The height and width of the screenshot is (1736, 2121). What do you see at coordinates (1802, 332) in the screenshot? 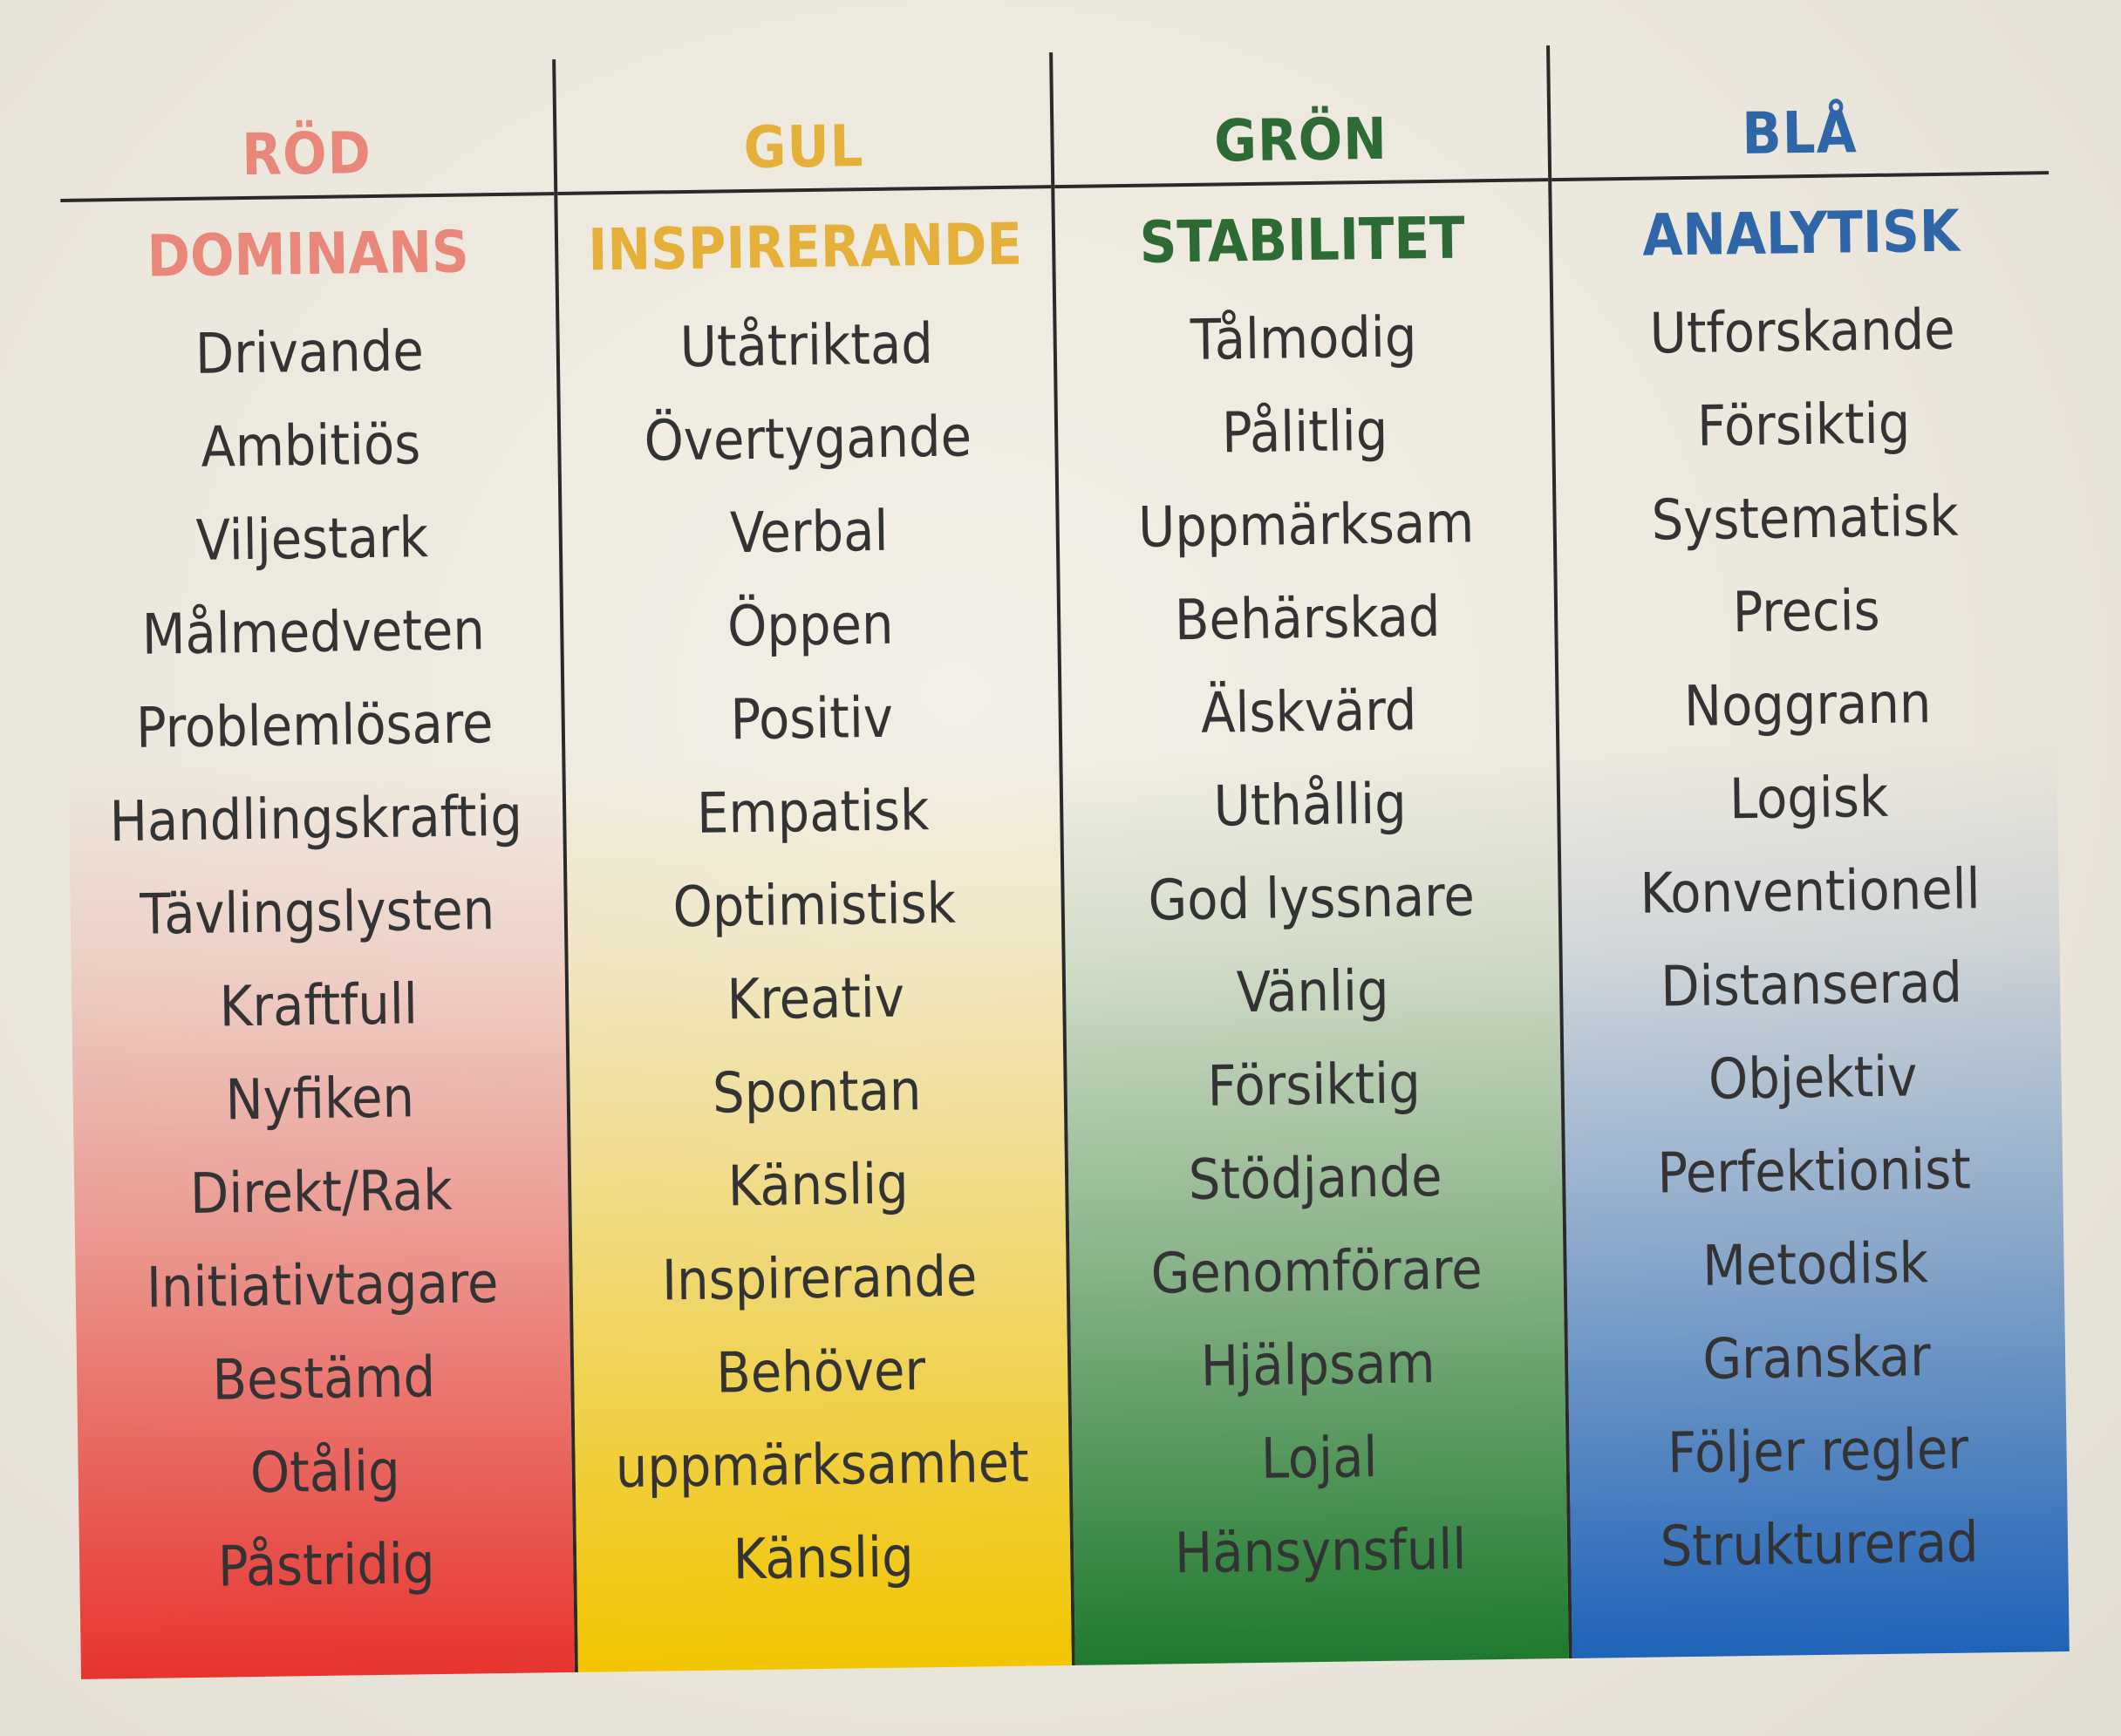
I see `trait-item: Utforskande` at bounding box center [1802, 332].